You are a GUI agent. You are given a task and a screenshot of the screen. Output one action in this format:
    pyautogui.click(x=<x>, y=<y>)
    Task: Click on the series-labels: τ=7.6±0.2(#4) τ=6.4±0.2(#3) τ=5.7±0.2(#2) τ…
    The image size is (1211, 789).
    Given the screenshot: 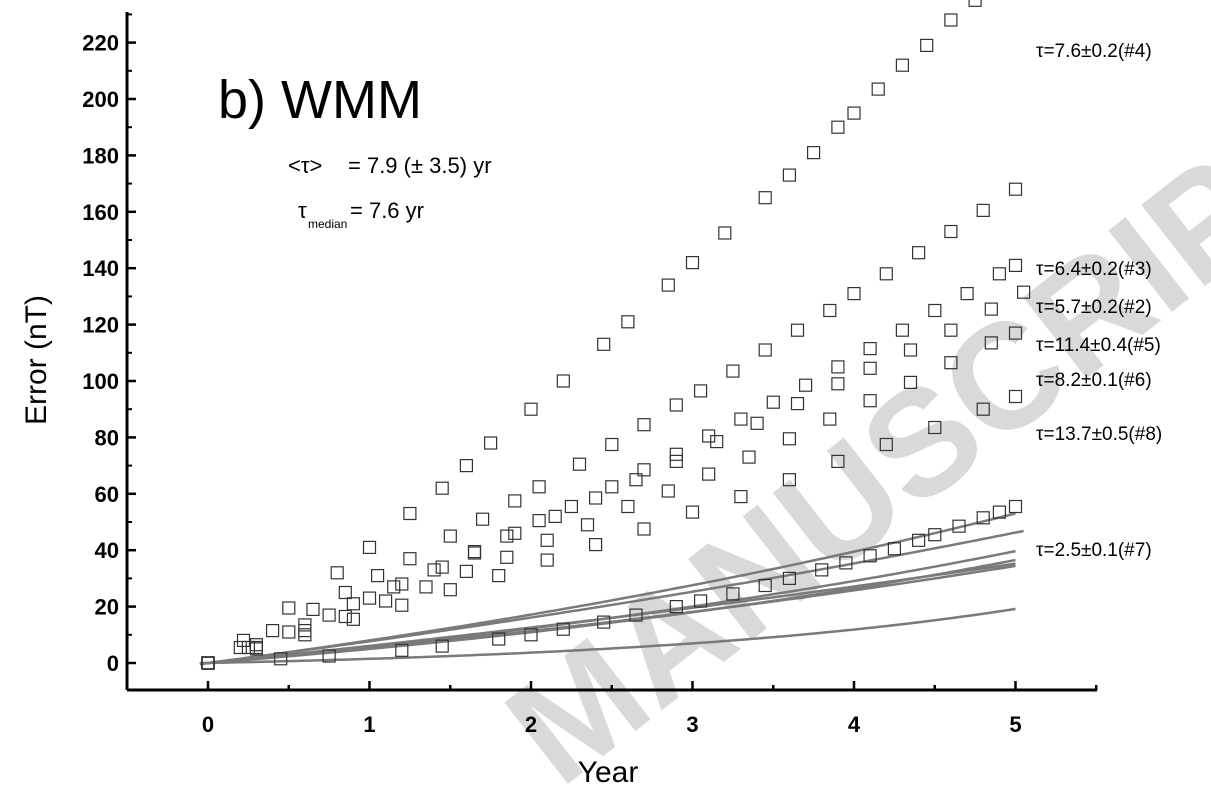 What is the action you would take?
    pyautogui.click(x=1099, y=301)
    